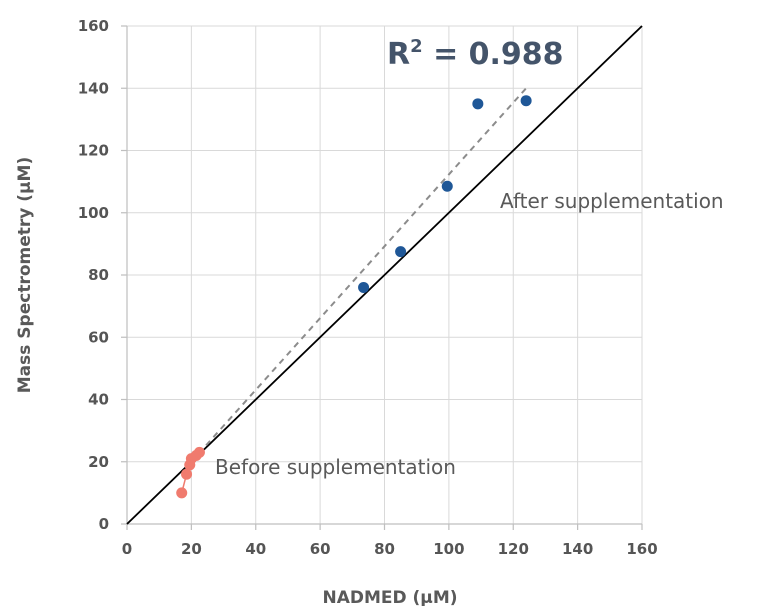 This screenshot has width=767, height=606. I want to click on y-tick-label-100: 100, so click(93, 213).